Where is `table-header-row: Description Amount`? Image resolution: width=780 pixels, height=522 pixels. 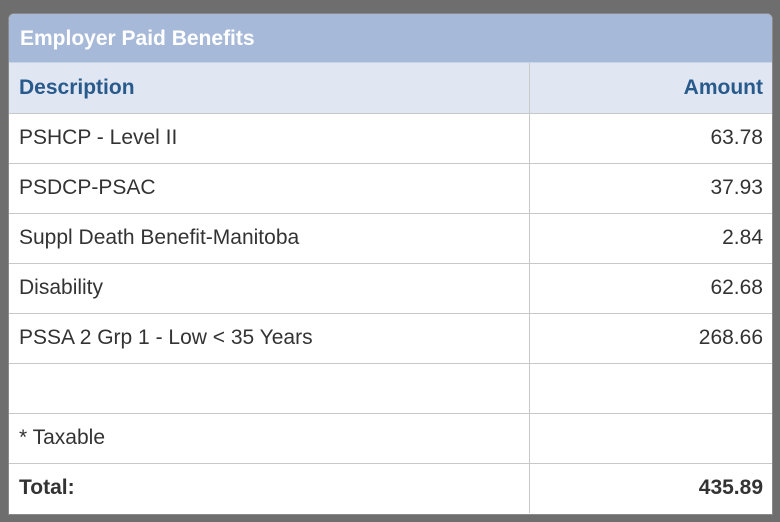
table-header-row: Description Amount is located at coordinates (390, 88).